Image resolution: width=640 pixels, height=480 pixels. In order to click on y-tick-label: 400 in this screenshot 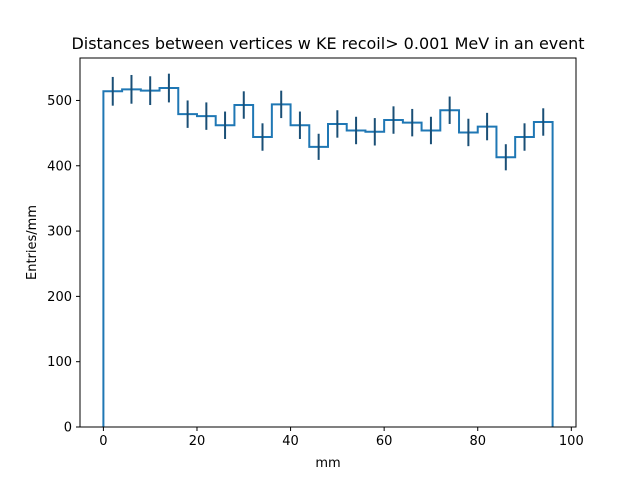, I will do `click(59, 166)`.